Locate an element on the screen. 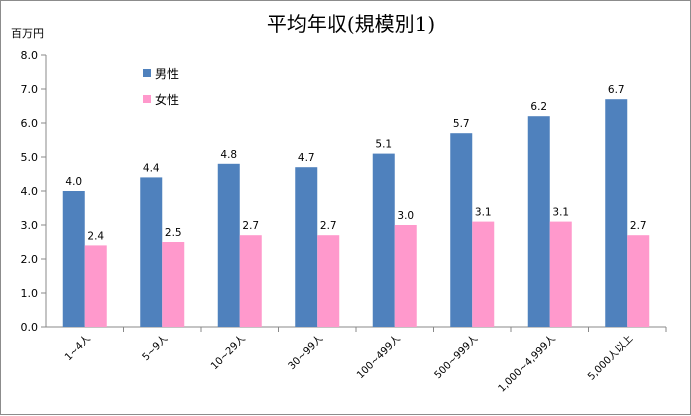  data-label: 6.7 is located at coordinates (616, 90).